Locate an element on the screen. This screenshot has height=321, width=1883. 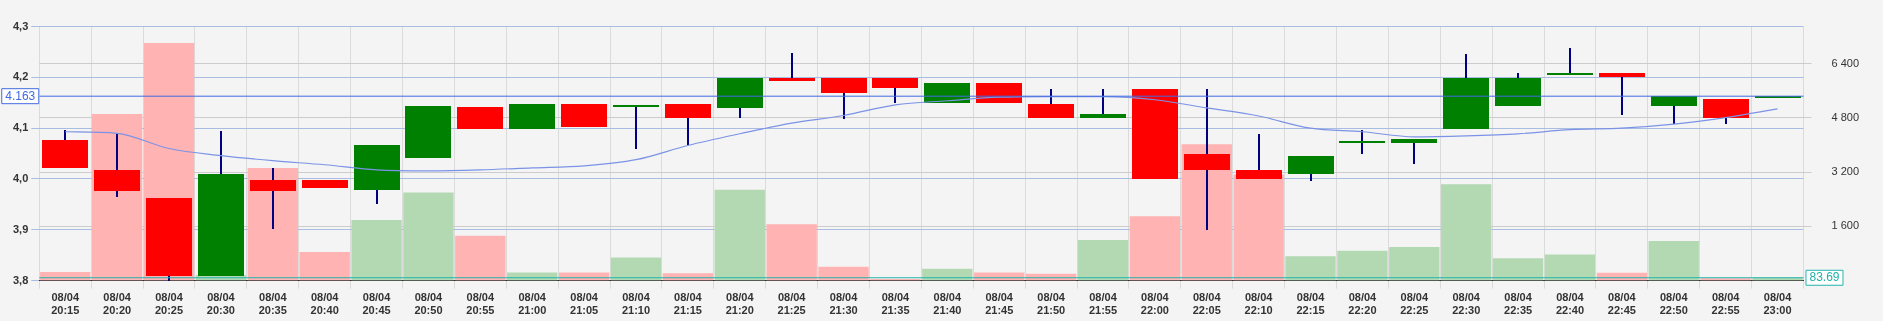
y2-tick-label: 3 200 is located at coordinates (1845, 171).